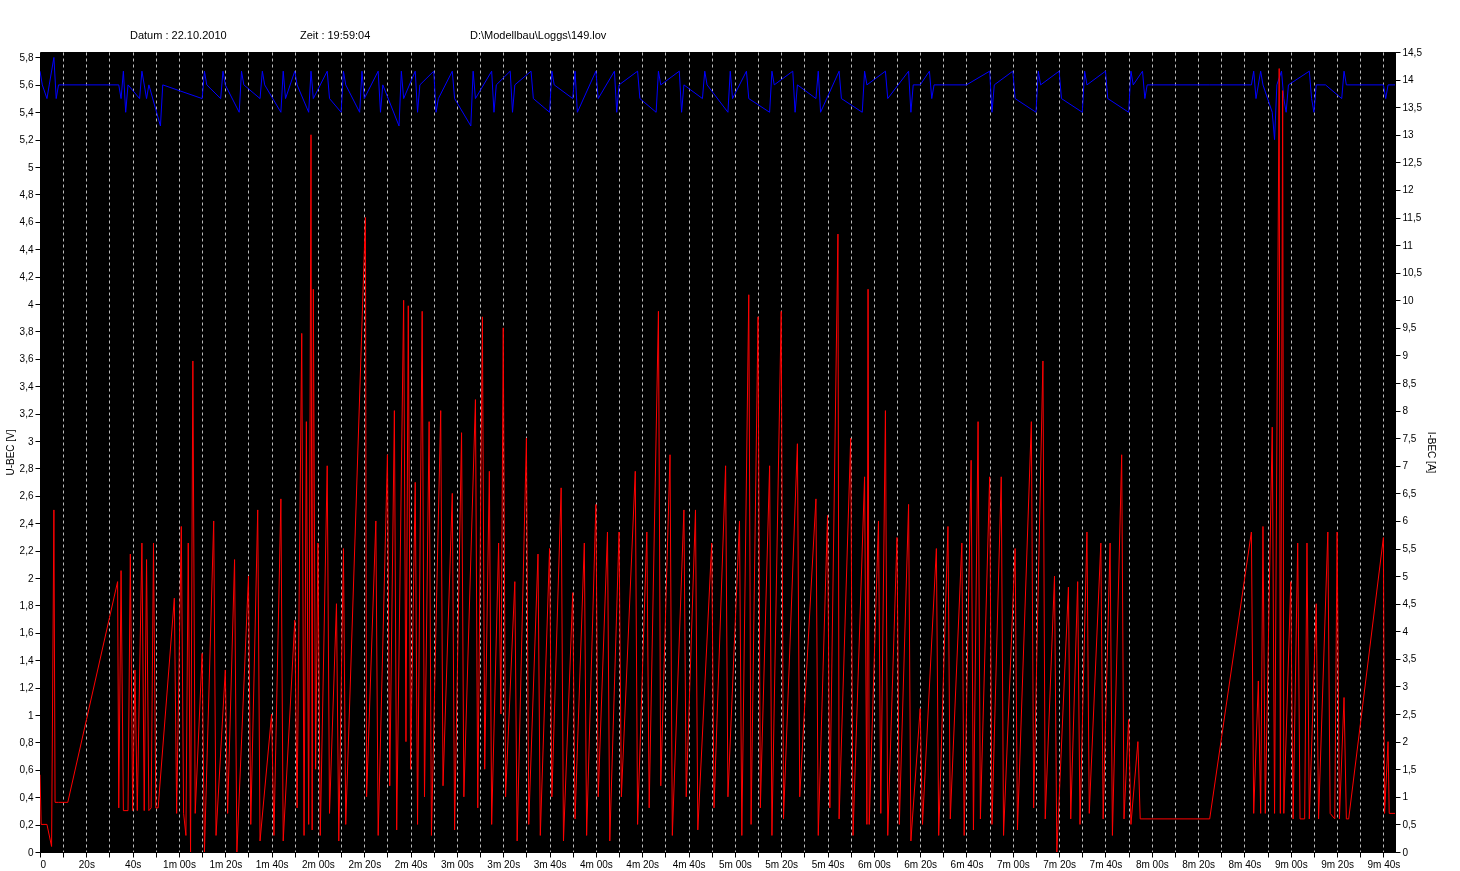 The height and width of the screenshot is (871, 1460). I want to click on x-tick-label: 5m 20s, so click(782, 864).